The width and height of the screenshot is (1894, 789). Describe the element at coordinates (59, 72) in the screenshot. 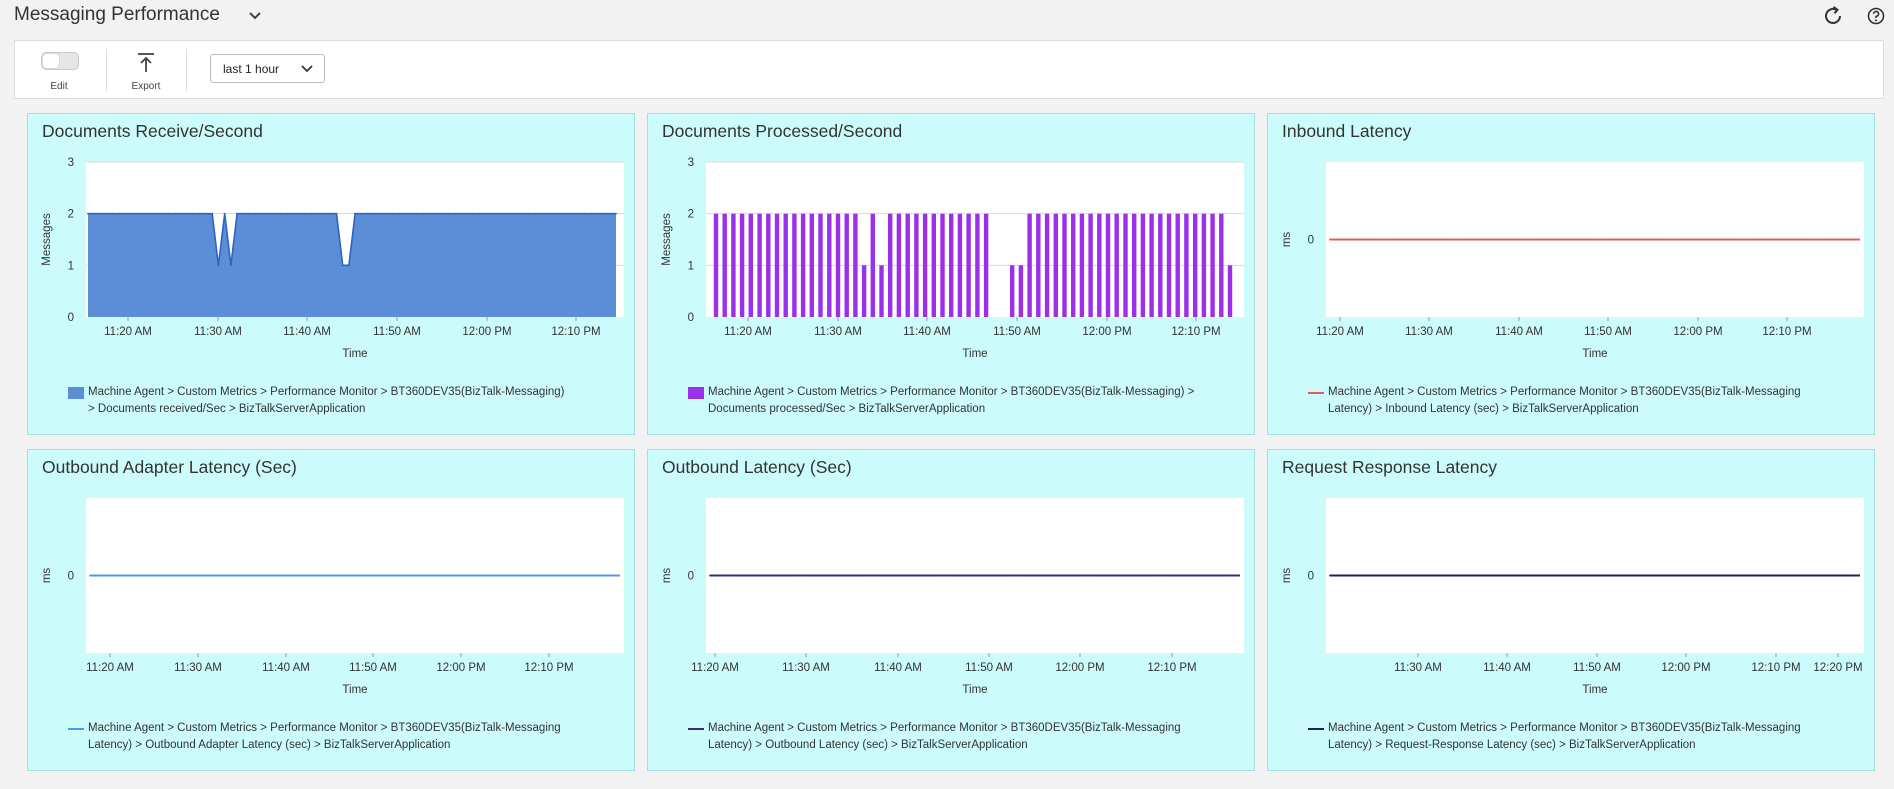

I see `edit-button: Edit` at that location.